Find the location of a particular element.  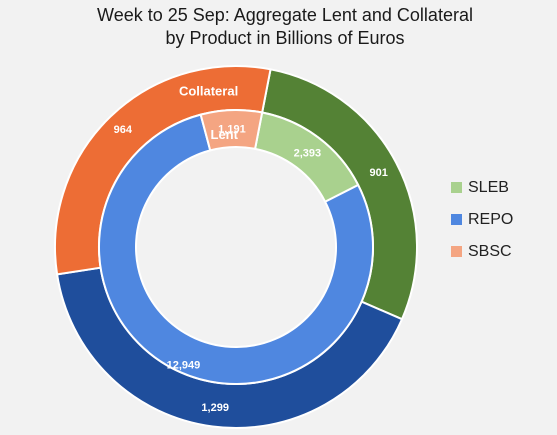

outer-value-label-sleb: 901 is located at coordinates (378, 173).